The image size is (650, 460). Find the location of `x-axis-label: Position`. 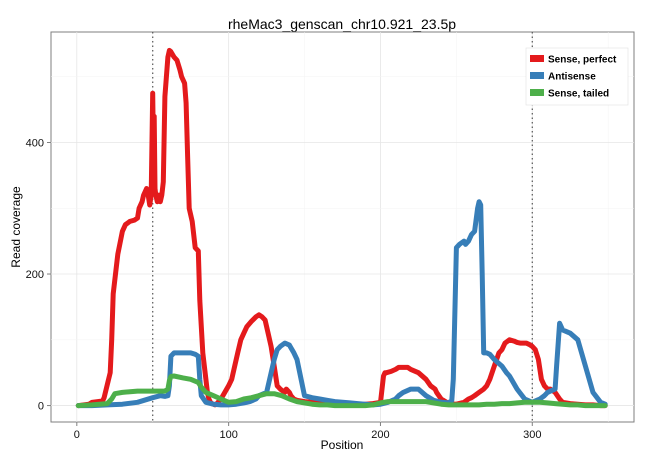

x-axis-label: Position is located at coordinates (342, 445).